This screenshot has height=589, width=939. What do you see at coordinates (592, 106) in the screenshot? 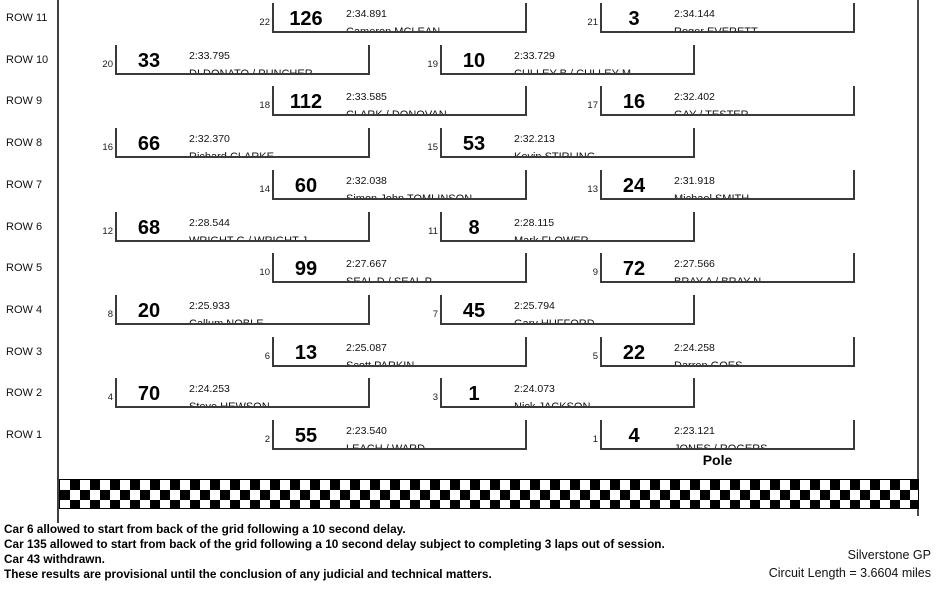
I see `grid-position-number: 17` at bounding box center [592, 106].